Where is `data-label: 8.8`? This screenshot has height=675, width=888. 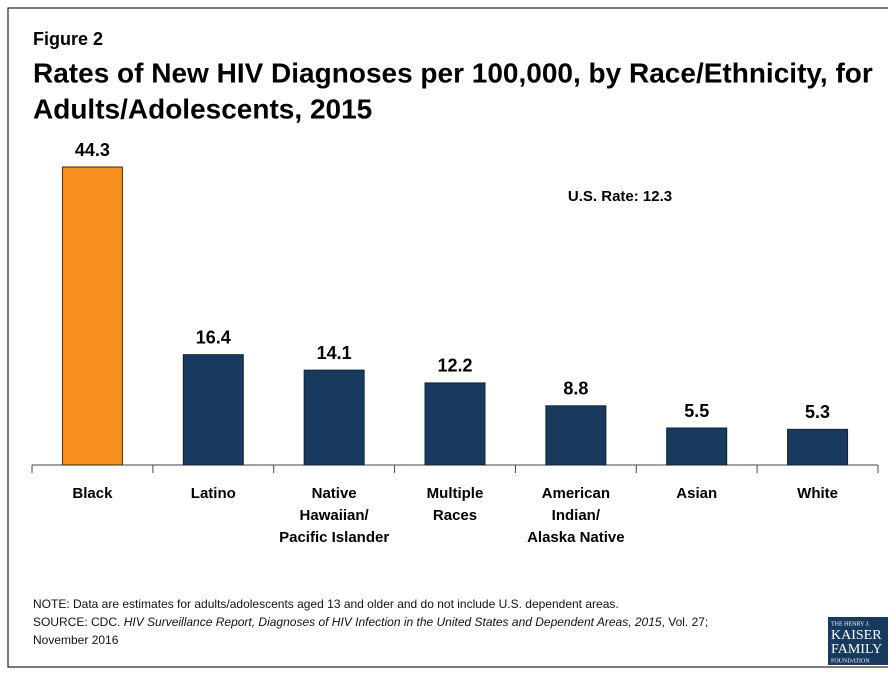 data-label: 8.8 is located at coordinates (575, 389).